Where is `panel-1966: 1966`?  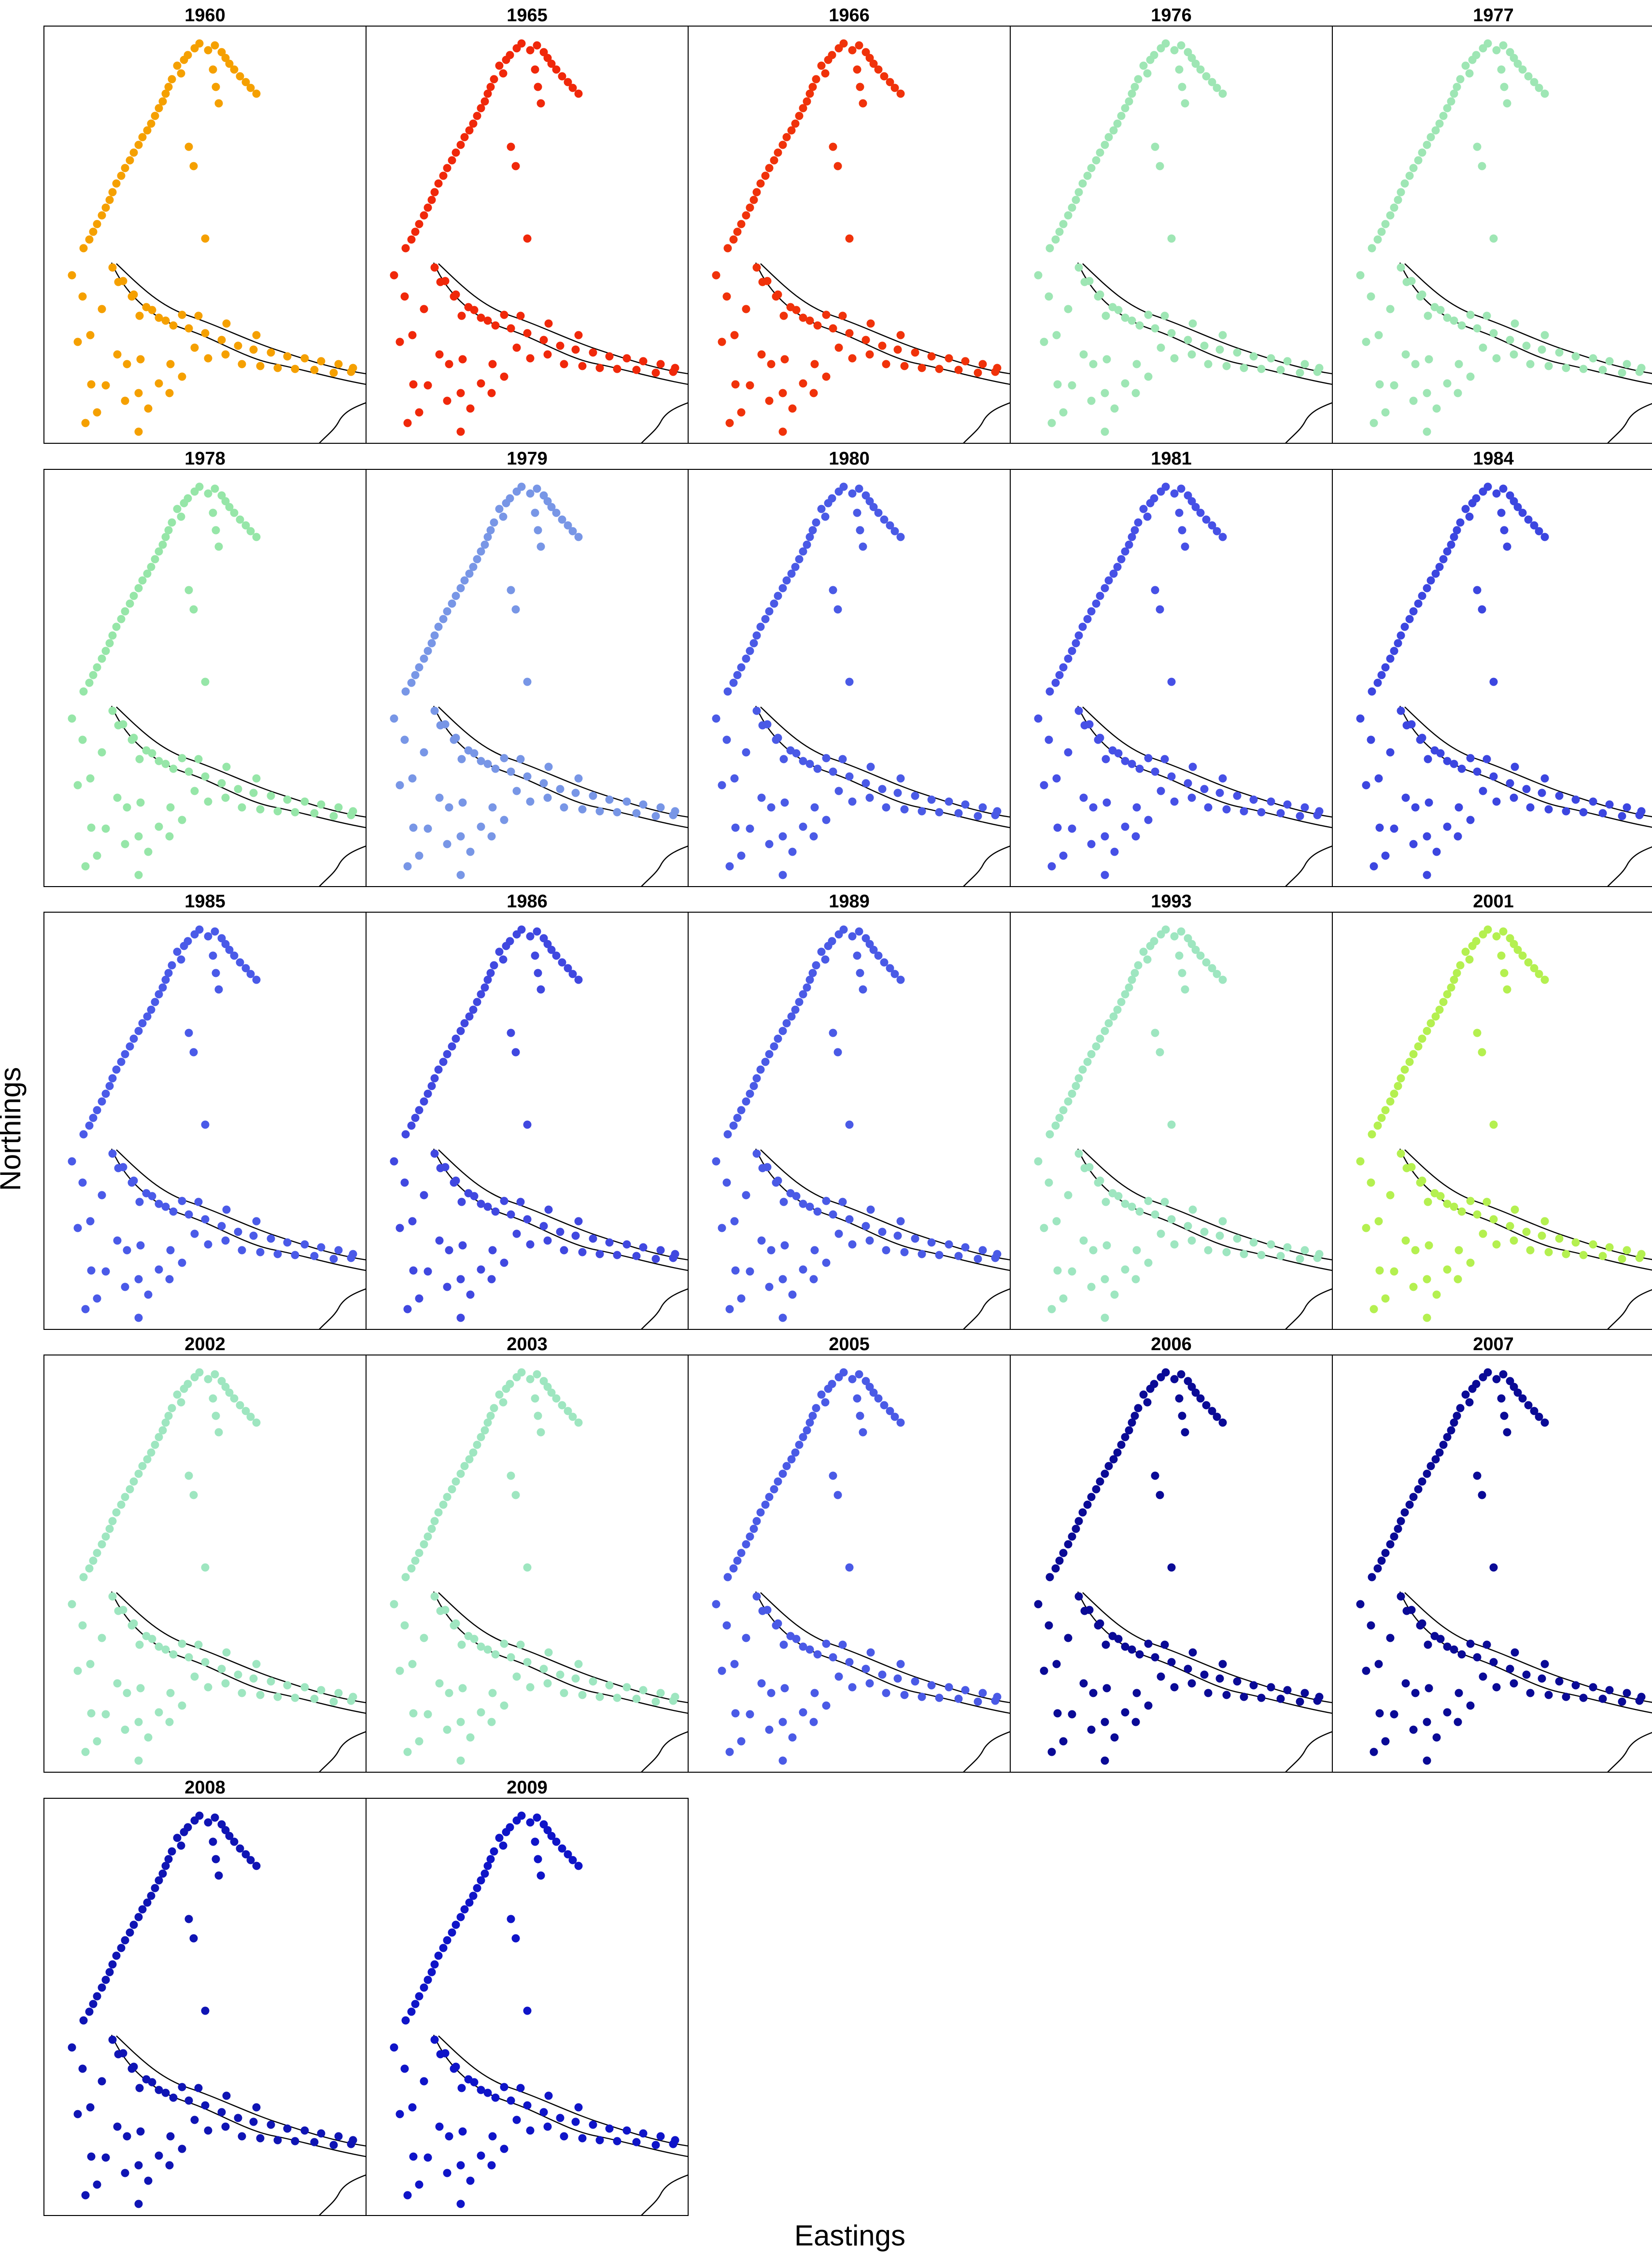
panel-1966: 1966 is located at coordinates (849, 224).